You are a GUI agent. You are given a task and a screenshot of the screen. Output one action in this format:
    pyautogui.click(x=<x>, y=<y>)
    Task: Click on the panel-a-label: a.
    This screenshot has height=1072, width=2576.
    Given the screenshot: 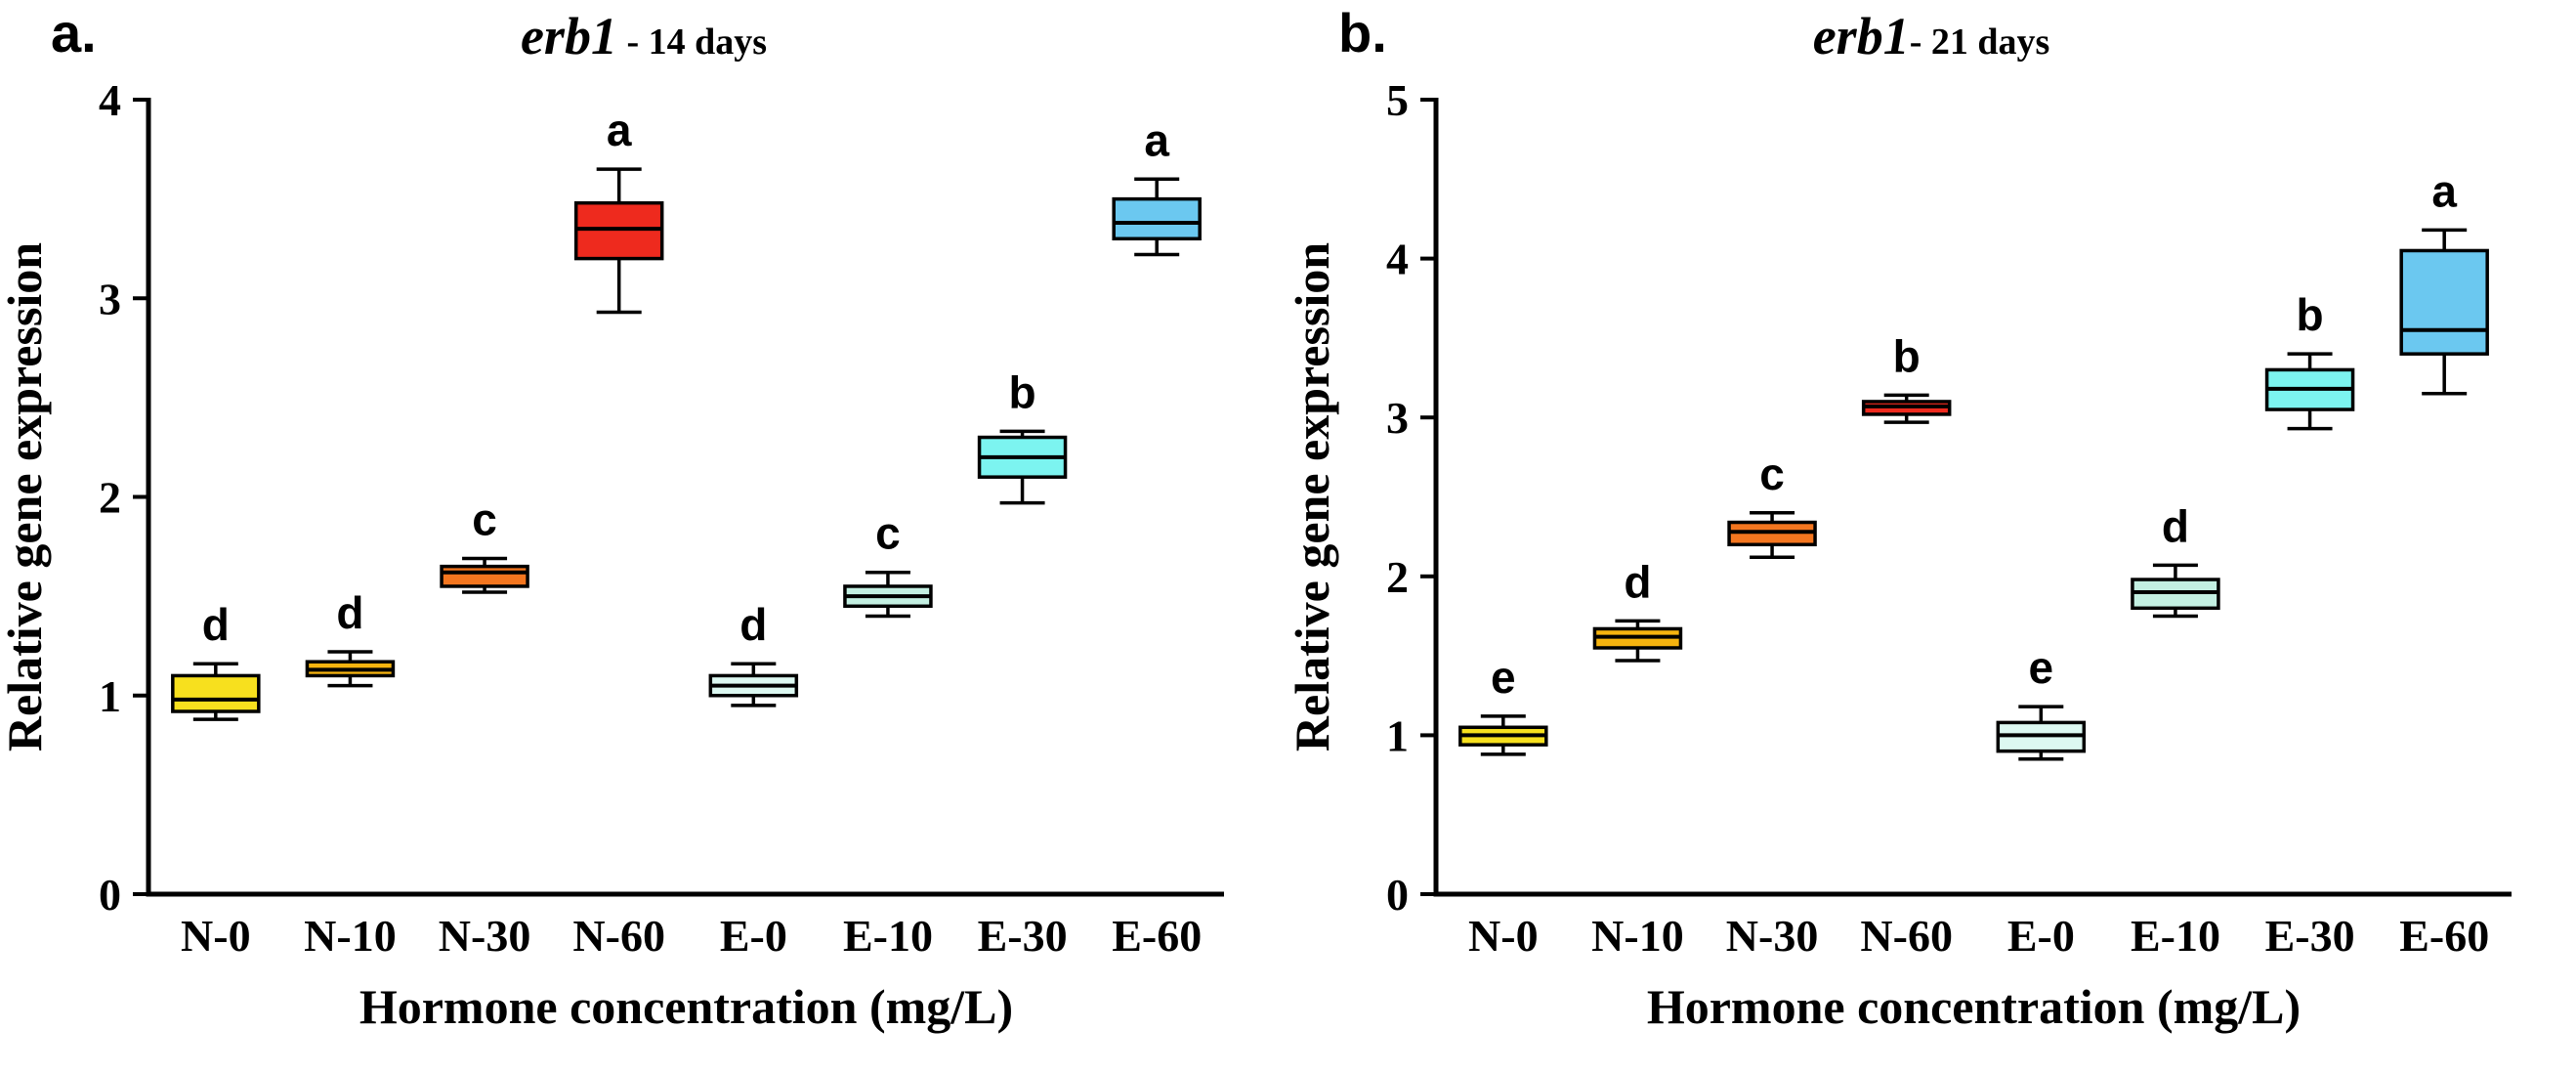 What is the action you would take?
    pyautogui.click(x=74, y=33)
    